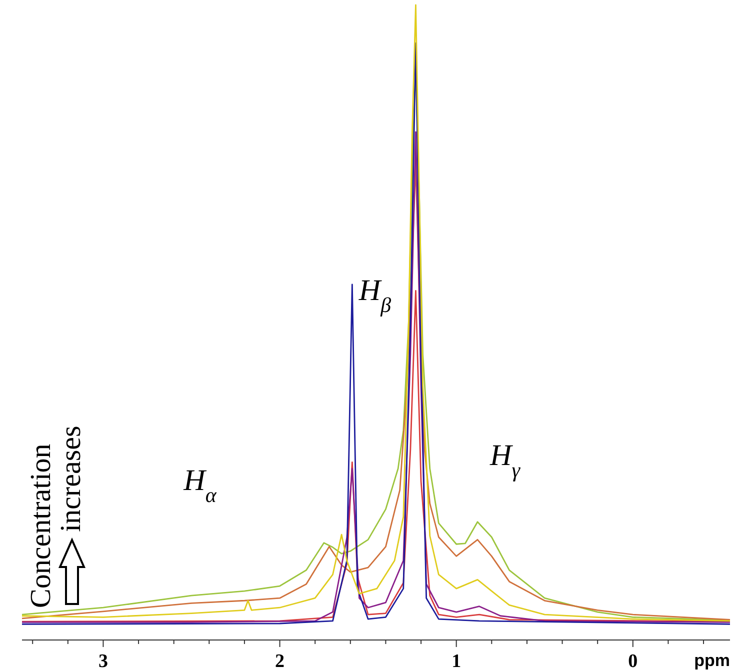 The width and height of the screenshot is (735, 672). I want to click on x-axis-title: ppm, so click(712, 660).